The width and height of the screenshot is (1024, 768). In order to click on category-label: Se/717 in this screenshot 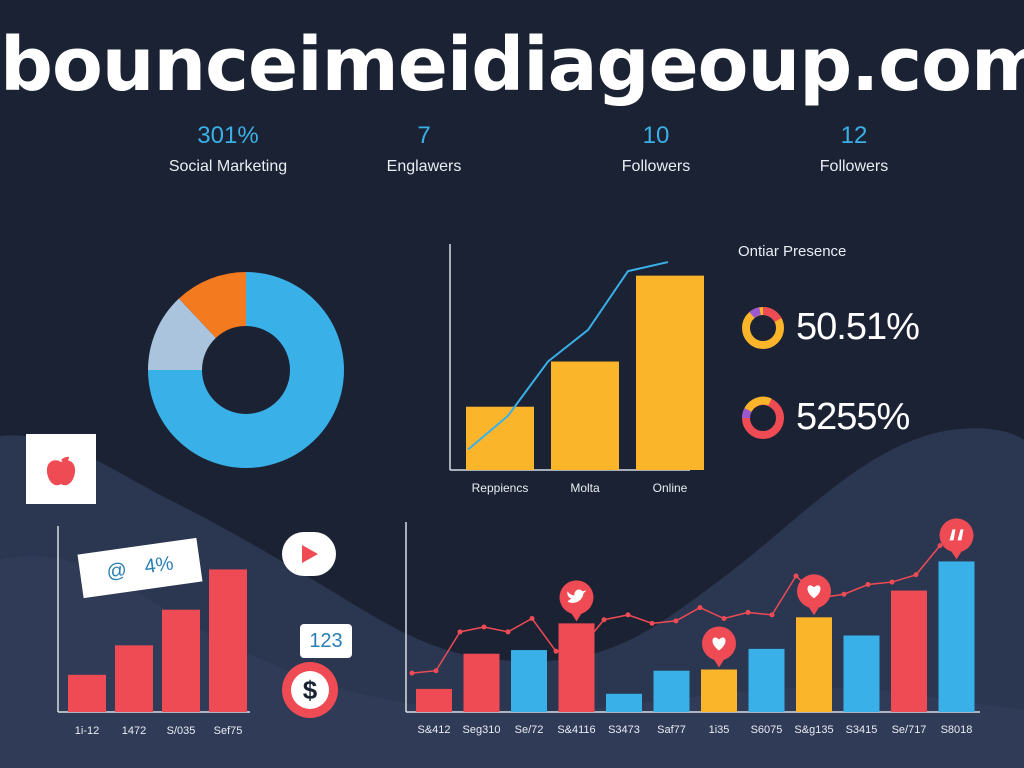, I will do `click(909, 730)`.